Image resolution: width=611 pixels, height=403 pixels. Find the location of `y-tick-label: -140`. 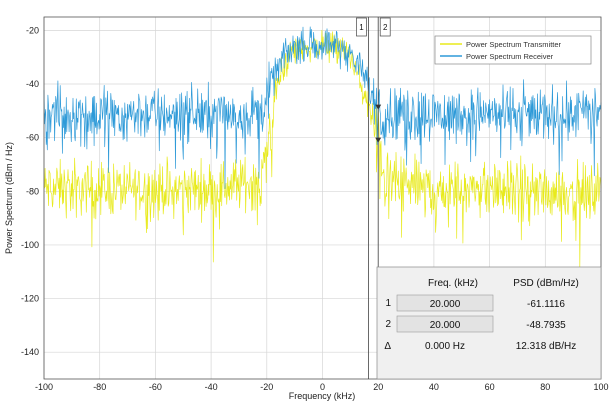

y-tick-label: -140 is located at coordinates (30, 352).